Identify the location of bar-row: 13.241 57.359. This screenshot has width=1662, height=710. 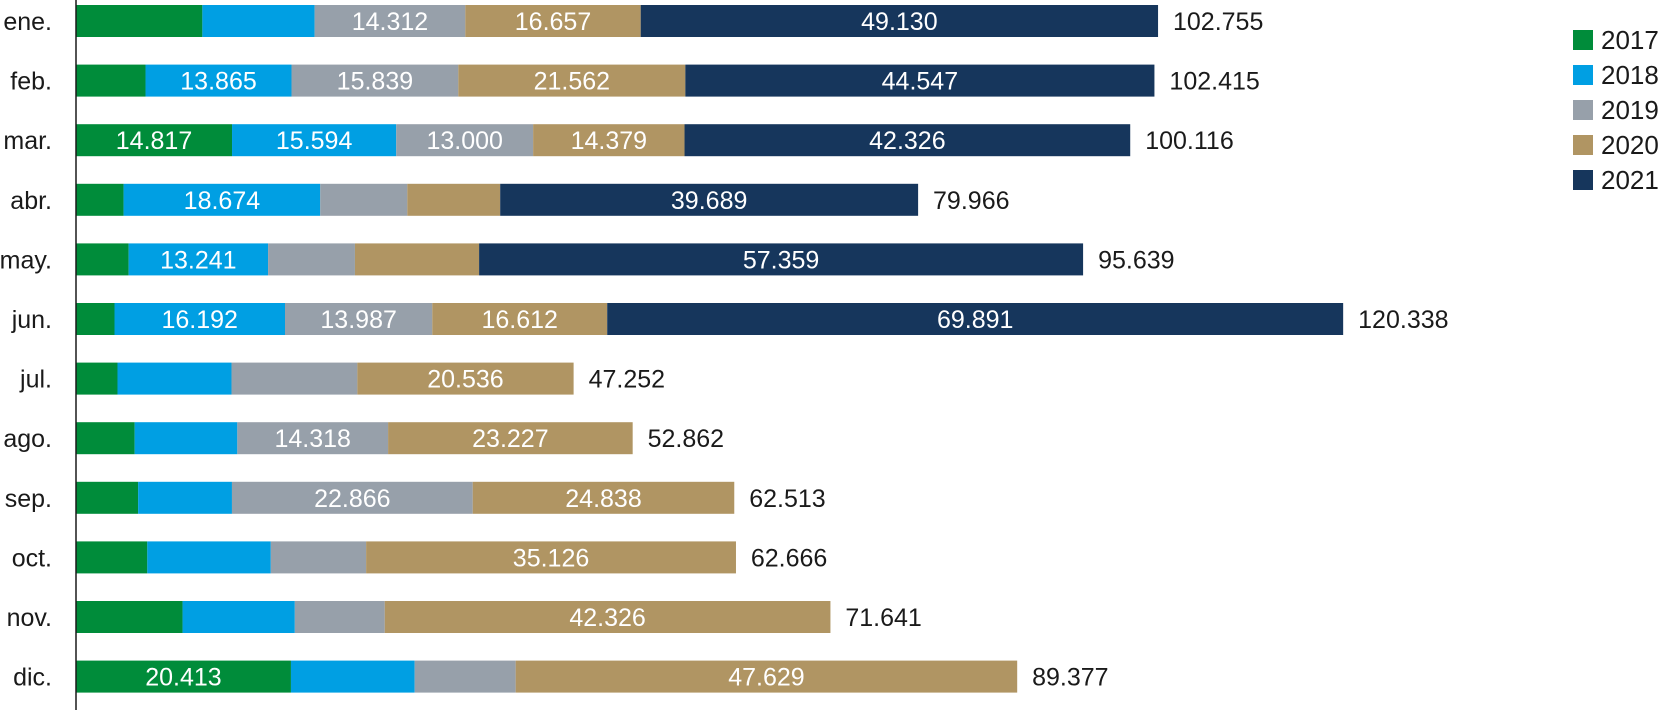
(580, 259).